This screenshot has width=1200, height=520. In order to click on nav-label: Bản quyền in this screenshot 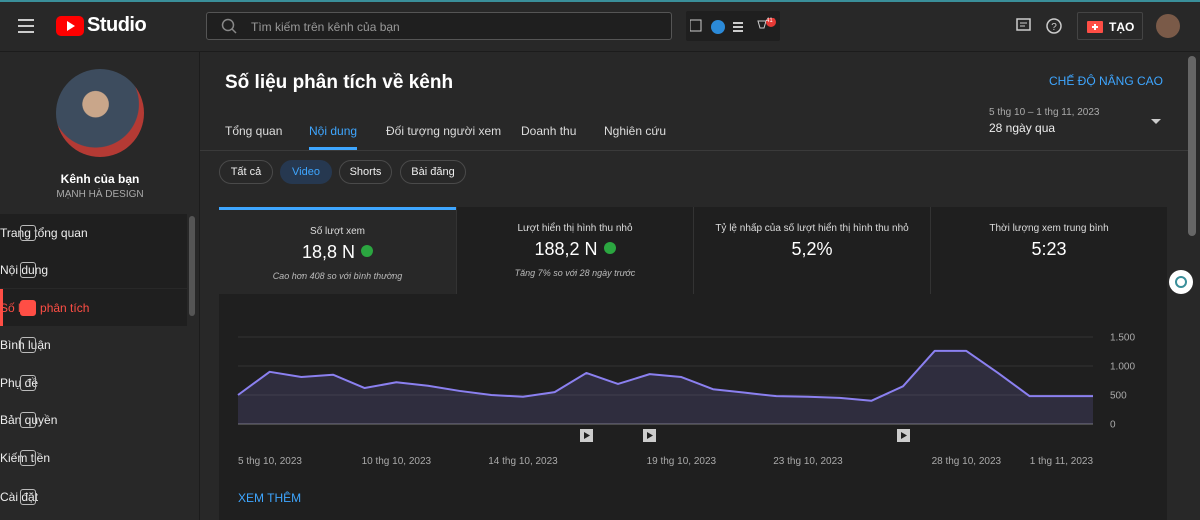, I will do `click(29, 419)`.